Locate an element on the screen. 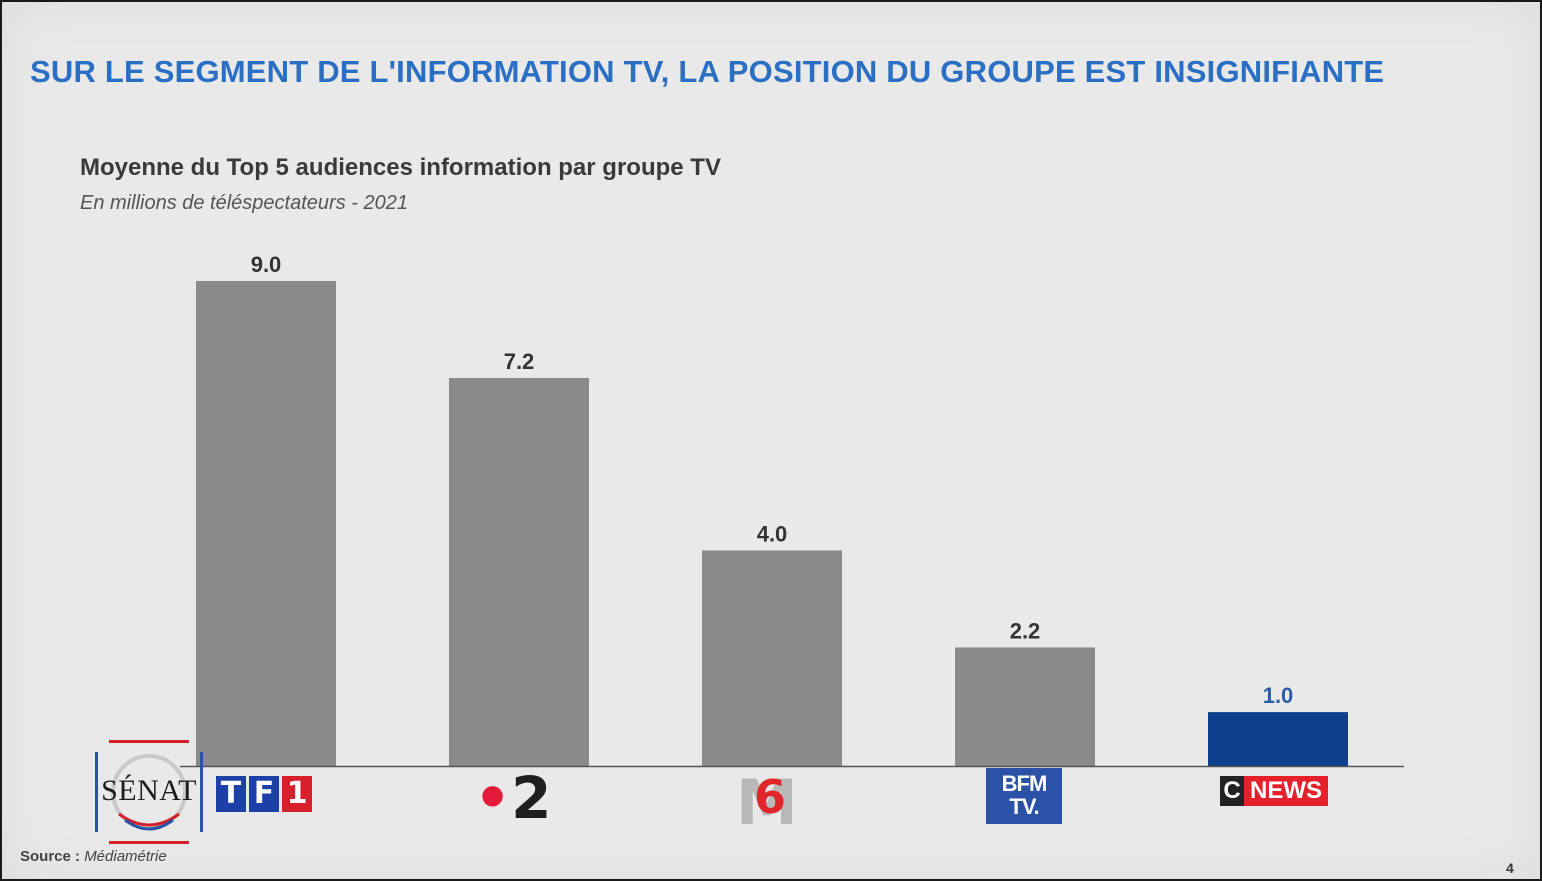 Image resolution: width=1542 pixels, height=881 pixels. bfmtv-logo: BFM TV. is located at coordinates (1024, 796).